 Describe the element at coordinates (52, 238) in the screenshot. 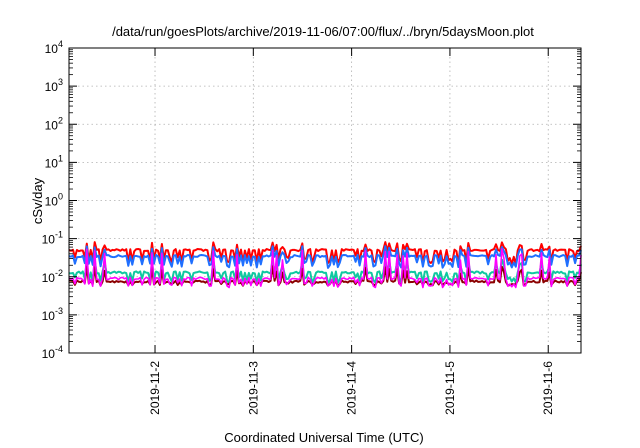

I see `y-tick-label: 10⁻¹` at that location.